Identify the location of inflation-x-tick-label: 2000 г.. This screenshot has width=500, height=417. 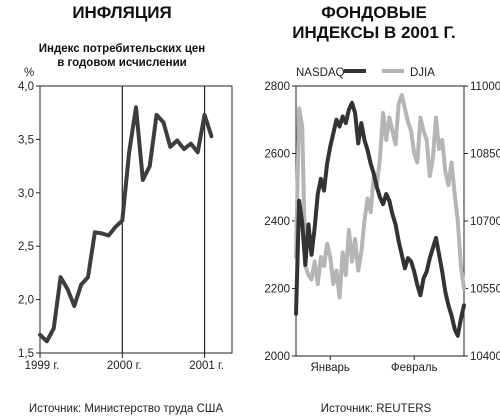
(124, 366).